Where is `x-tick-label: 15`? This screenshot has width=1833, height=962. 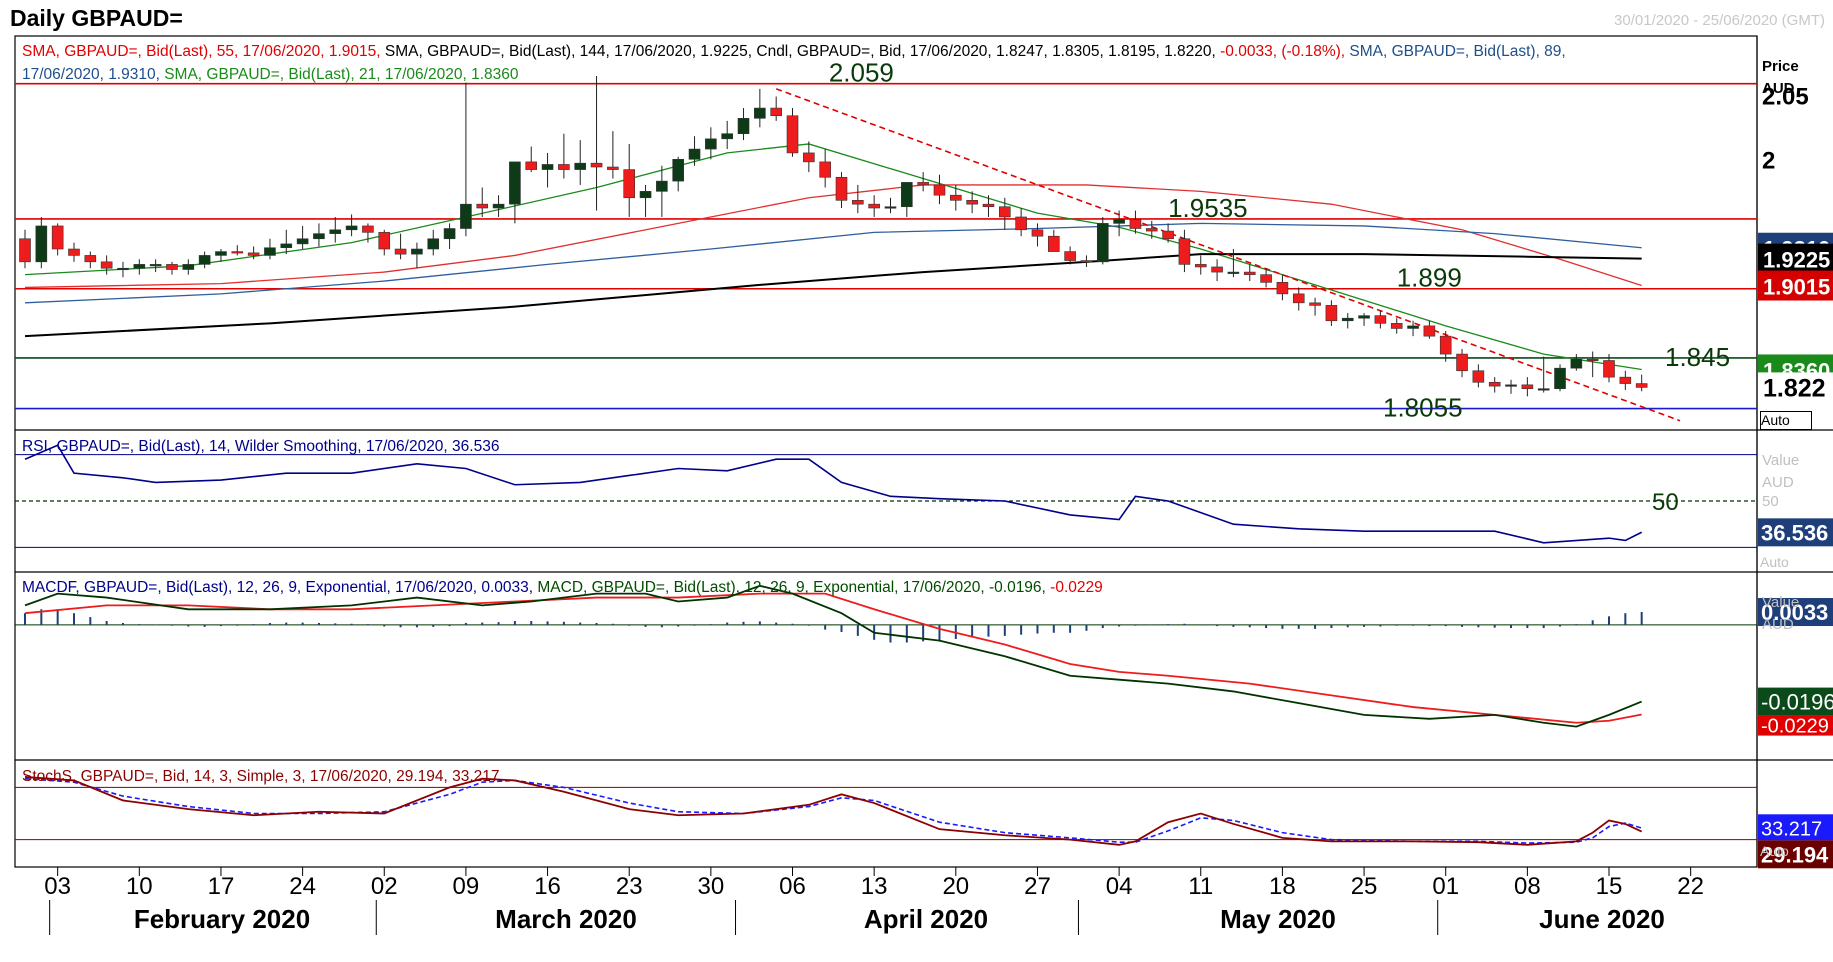
x-tick-label: 15 is located at coordinates (1609, 886).